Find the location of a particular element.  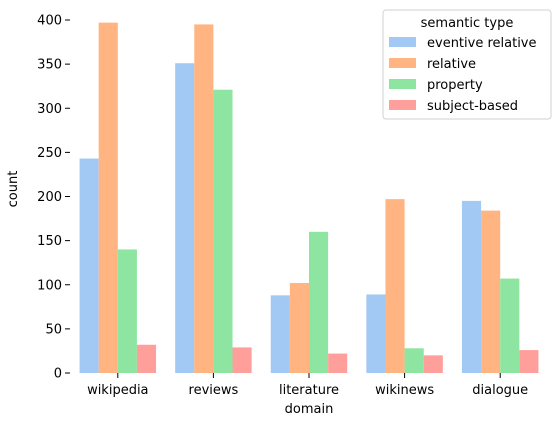

legend-label: relative is located at coordinates (451, 64).